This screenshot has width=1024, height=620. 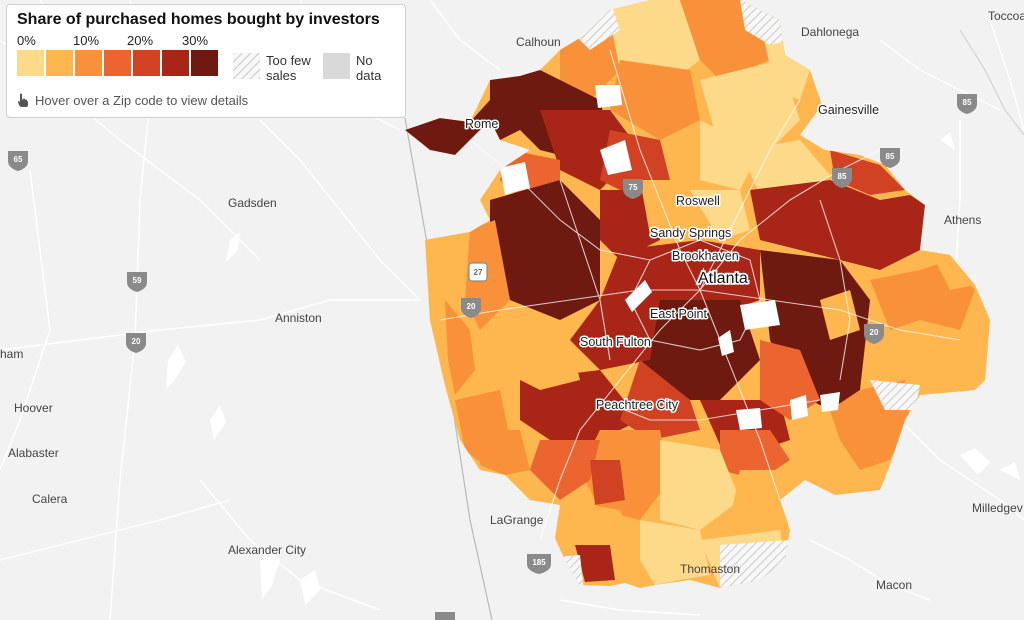 What do you see at coordinates (33, 453) in the screenshot?
I see `city-label-alabaster: Alabaster` at bounding box center [33, 453].